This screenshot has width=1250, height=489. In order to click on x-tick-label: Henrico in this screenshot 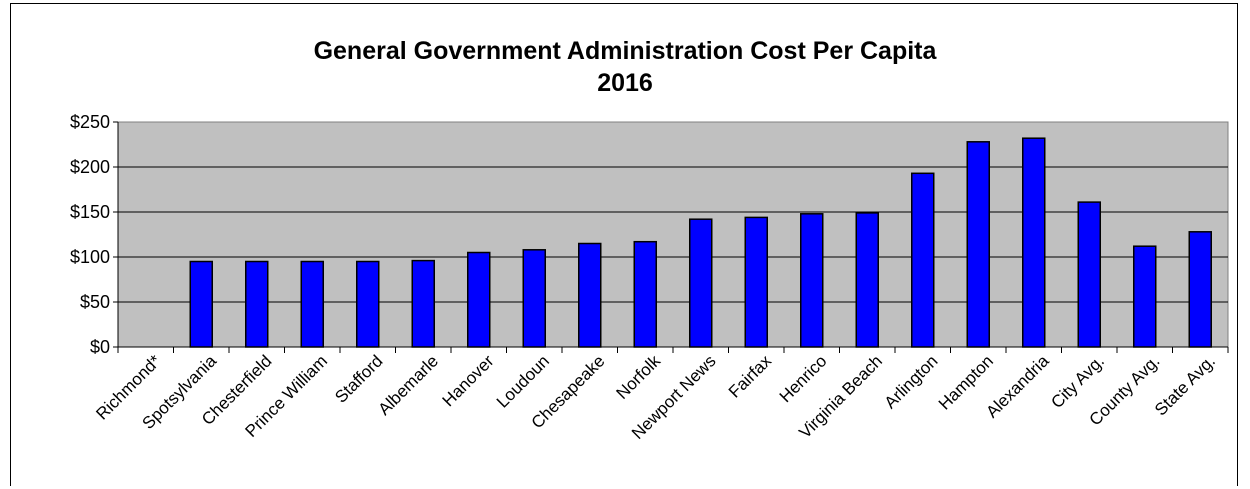, I will do `click(803, 378)`.